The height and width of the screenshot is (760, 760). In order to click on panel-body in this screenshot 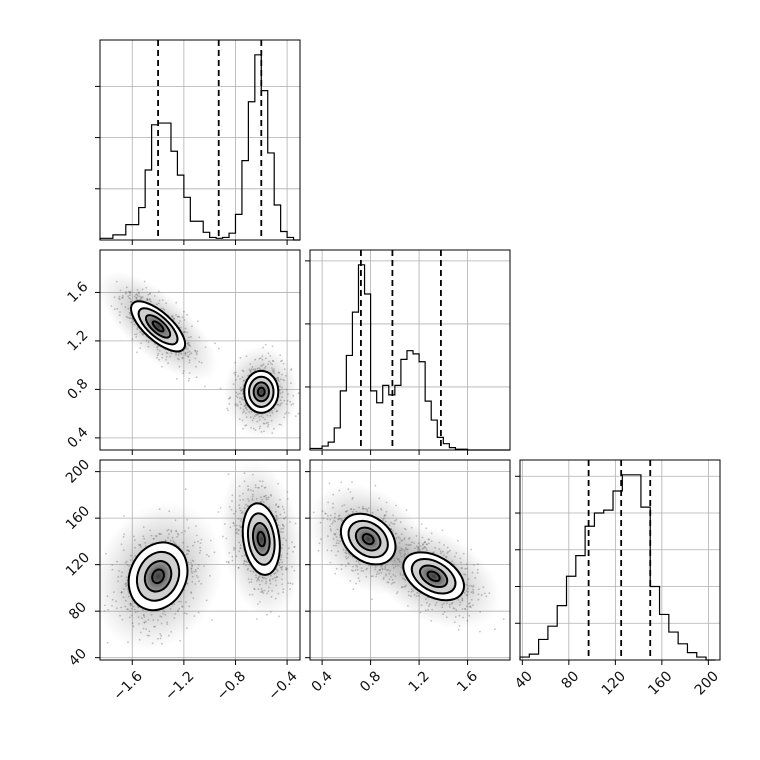, I will do `click(200, 555)`.